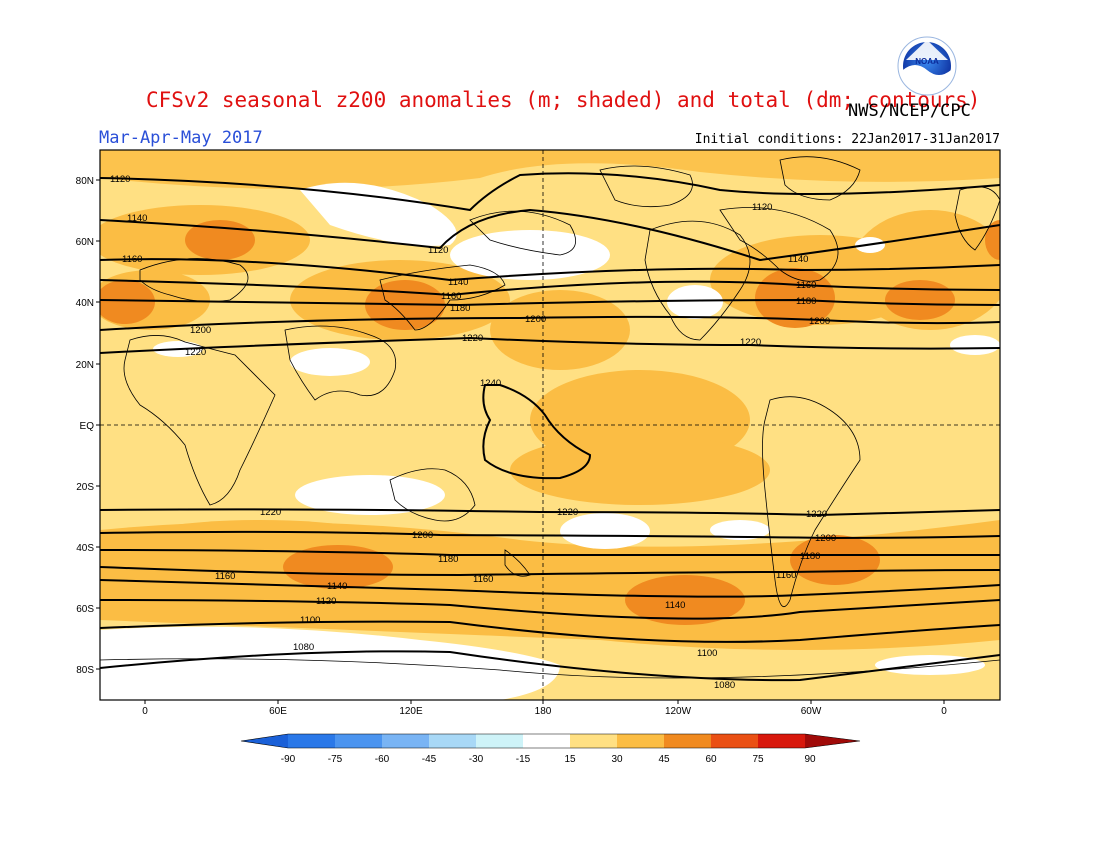 The height and width of the screenshot is (850, 1100). Describe the element at coordinates (85, 303) in the screenshot. I see `lat-label: 40N` at that location.